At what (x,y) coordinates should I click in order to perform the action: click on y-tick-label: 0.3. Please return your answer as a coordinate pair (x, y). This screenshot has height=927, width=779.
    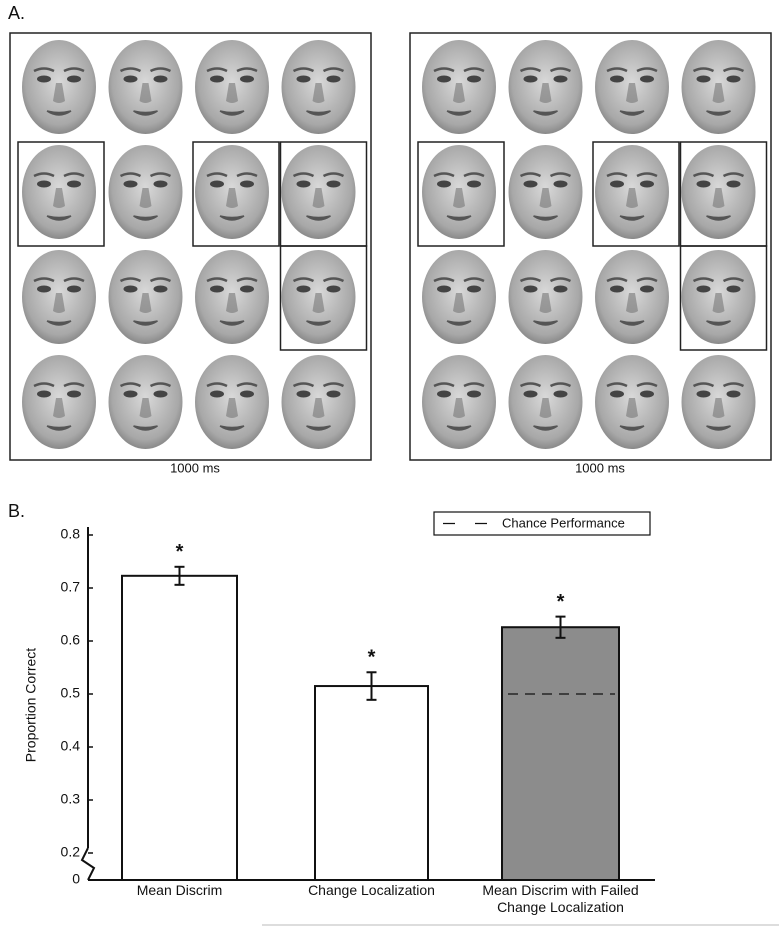
    Looking at the image, I should click on (71, 799).